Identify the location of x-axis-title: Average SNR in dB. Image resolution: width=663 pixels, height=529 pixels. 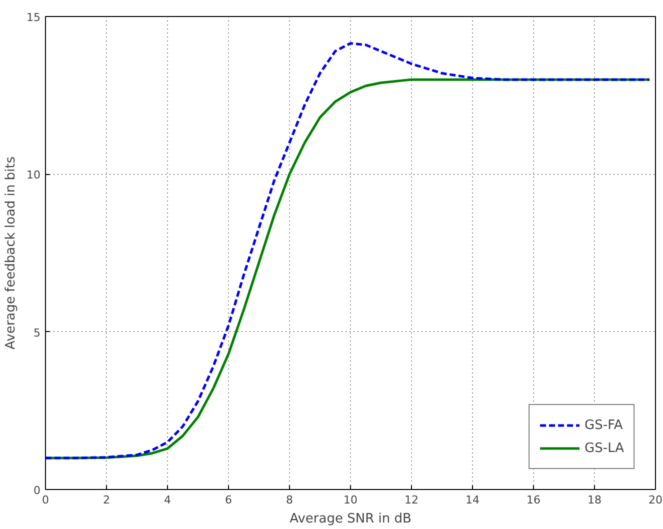
(351, 519).